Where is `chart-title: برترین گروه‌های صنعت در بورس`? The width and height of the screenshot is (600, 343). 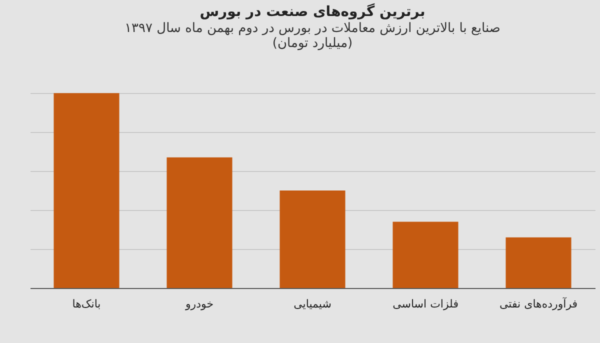
chart-title: برترین گروه‌های صنعت در بورس is located at coordinates (313, 11).